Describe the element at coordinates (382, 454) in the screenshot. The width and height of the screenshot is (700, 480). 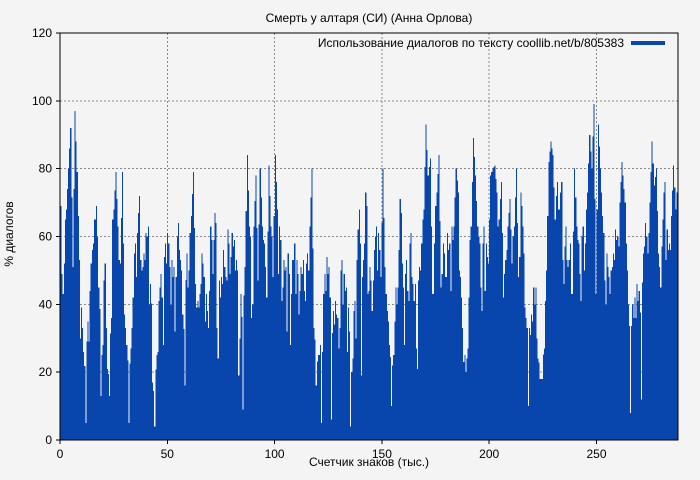
I see `svg-text: 150` at that location.